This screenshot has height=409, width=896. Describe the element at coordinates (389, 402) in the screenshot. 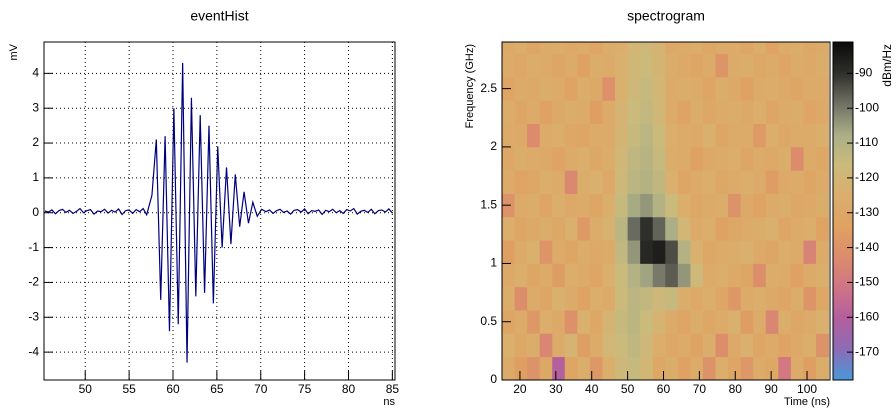

I see `x-axis-label: ns` at that location.